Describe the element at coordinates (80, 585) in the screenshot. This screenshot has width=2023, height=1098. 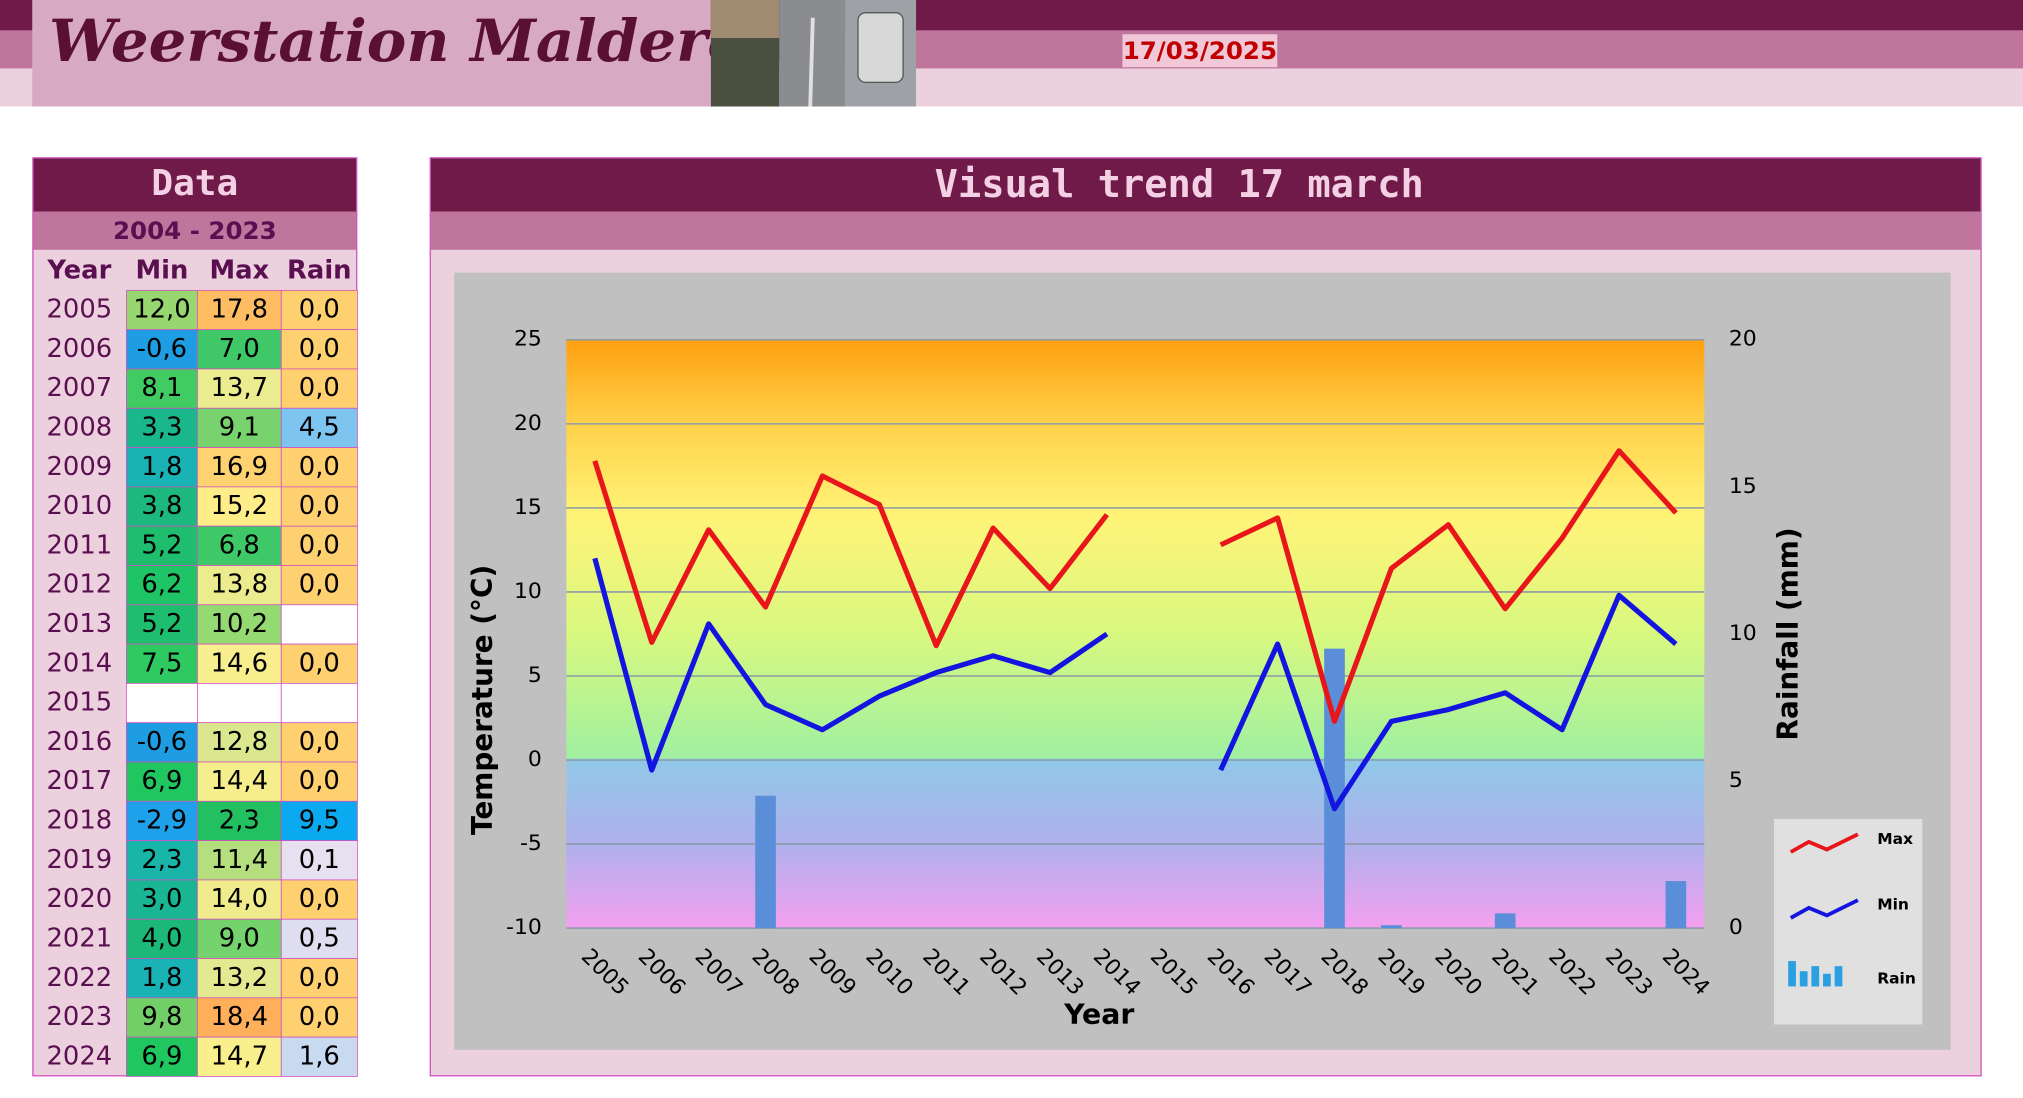
I see `row-year: 2012` at that location.